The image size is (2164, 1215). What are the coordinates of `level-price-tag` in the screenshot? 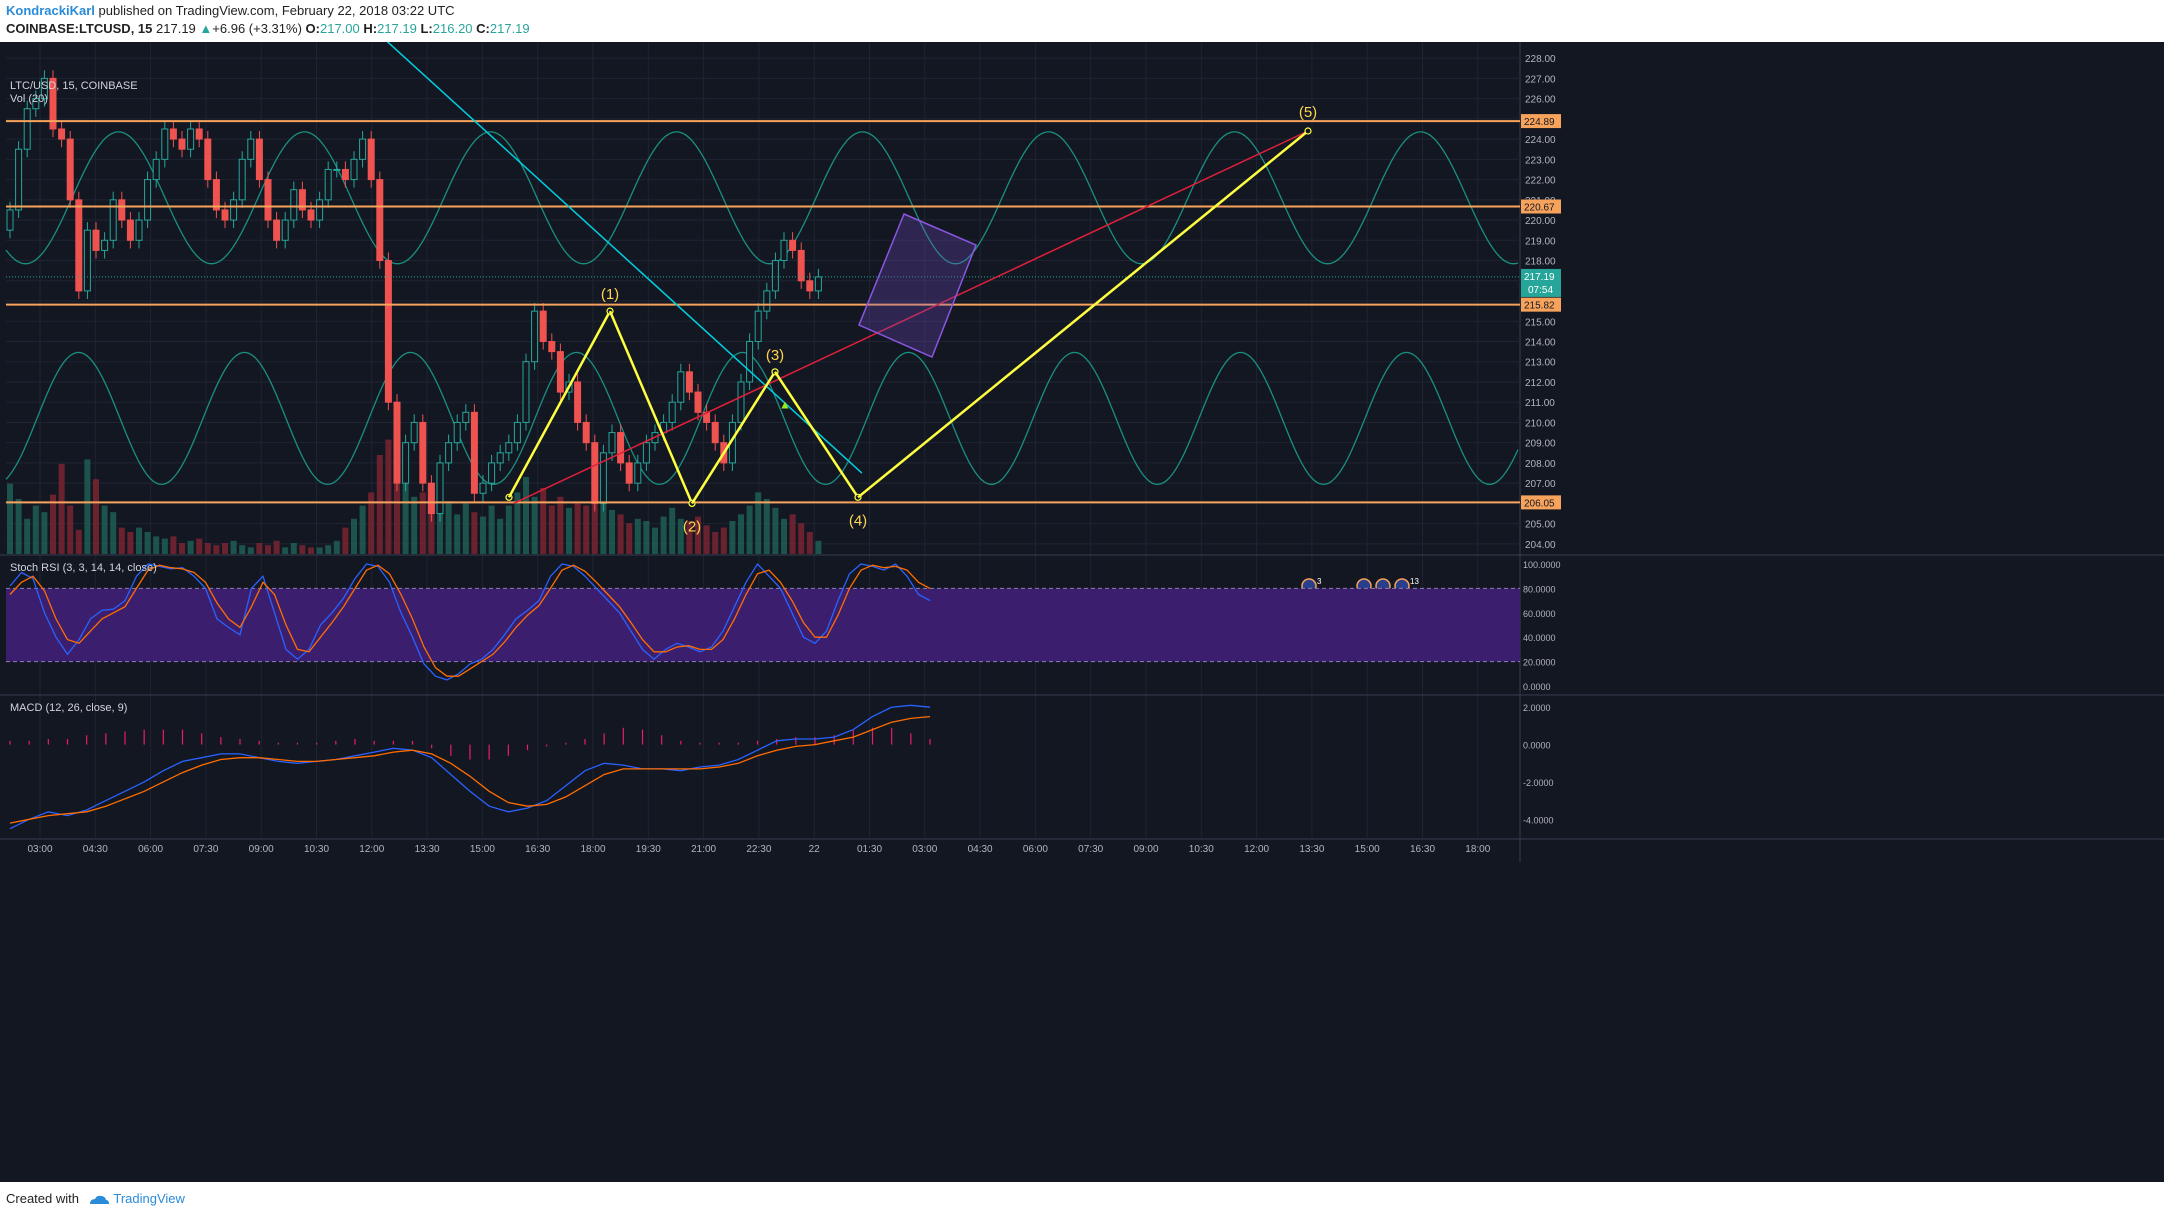 It's located at (1541, 304).